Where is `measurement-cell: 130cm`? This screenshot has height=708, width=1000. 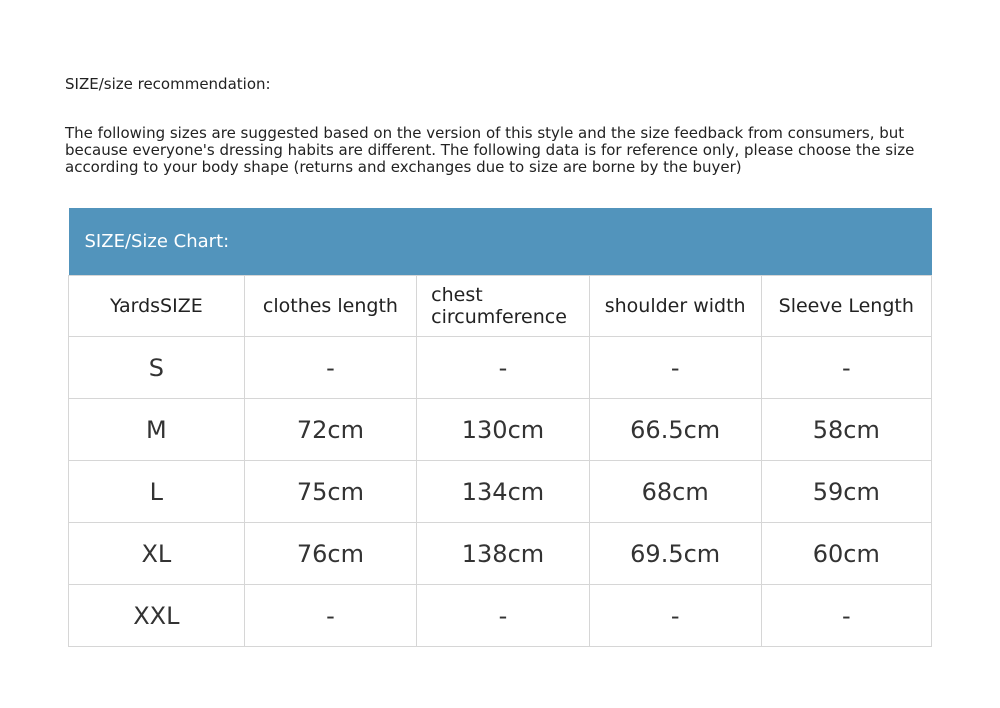 measurement-cell: 130cm is located at coordinates (503, 429).